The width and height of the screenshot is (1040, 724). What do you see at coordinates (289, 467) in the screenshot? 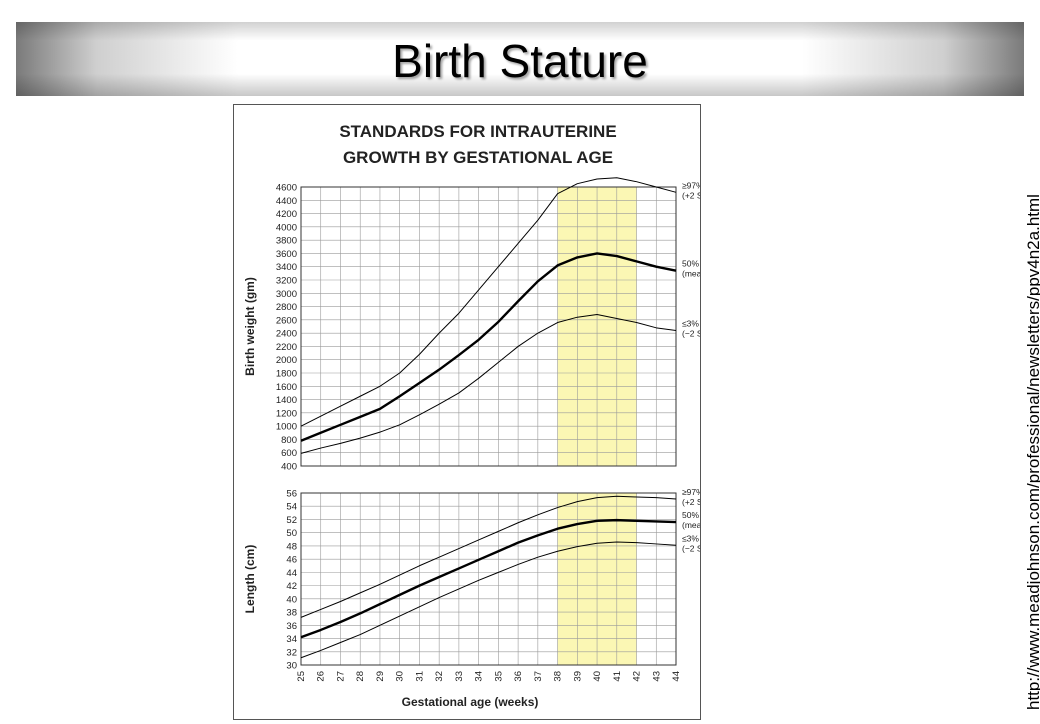
I see `weight-y-tick-label: 400` at bounding box center [289, 467].